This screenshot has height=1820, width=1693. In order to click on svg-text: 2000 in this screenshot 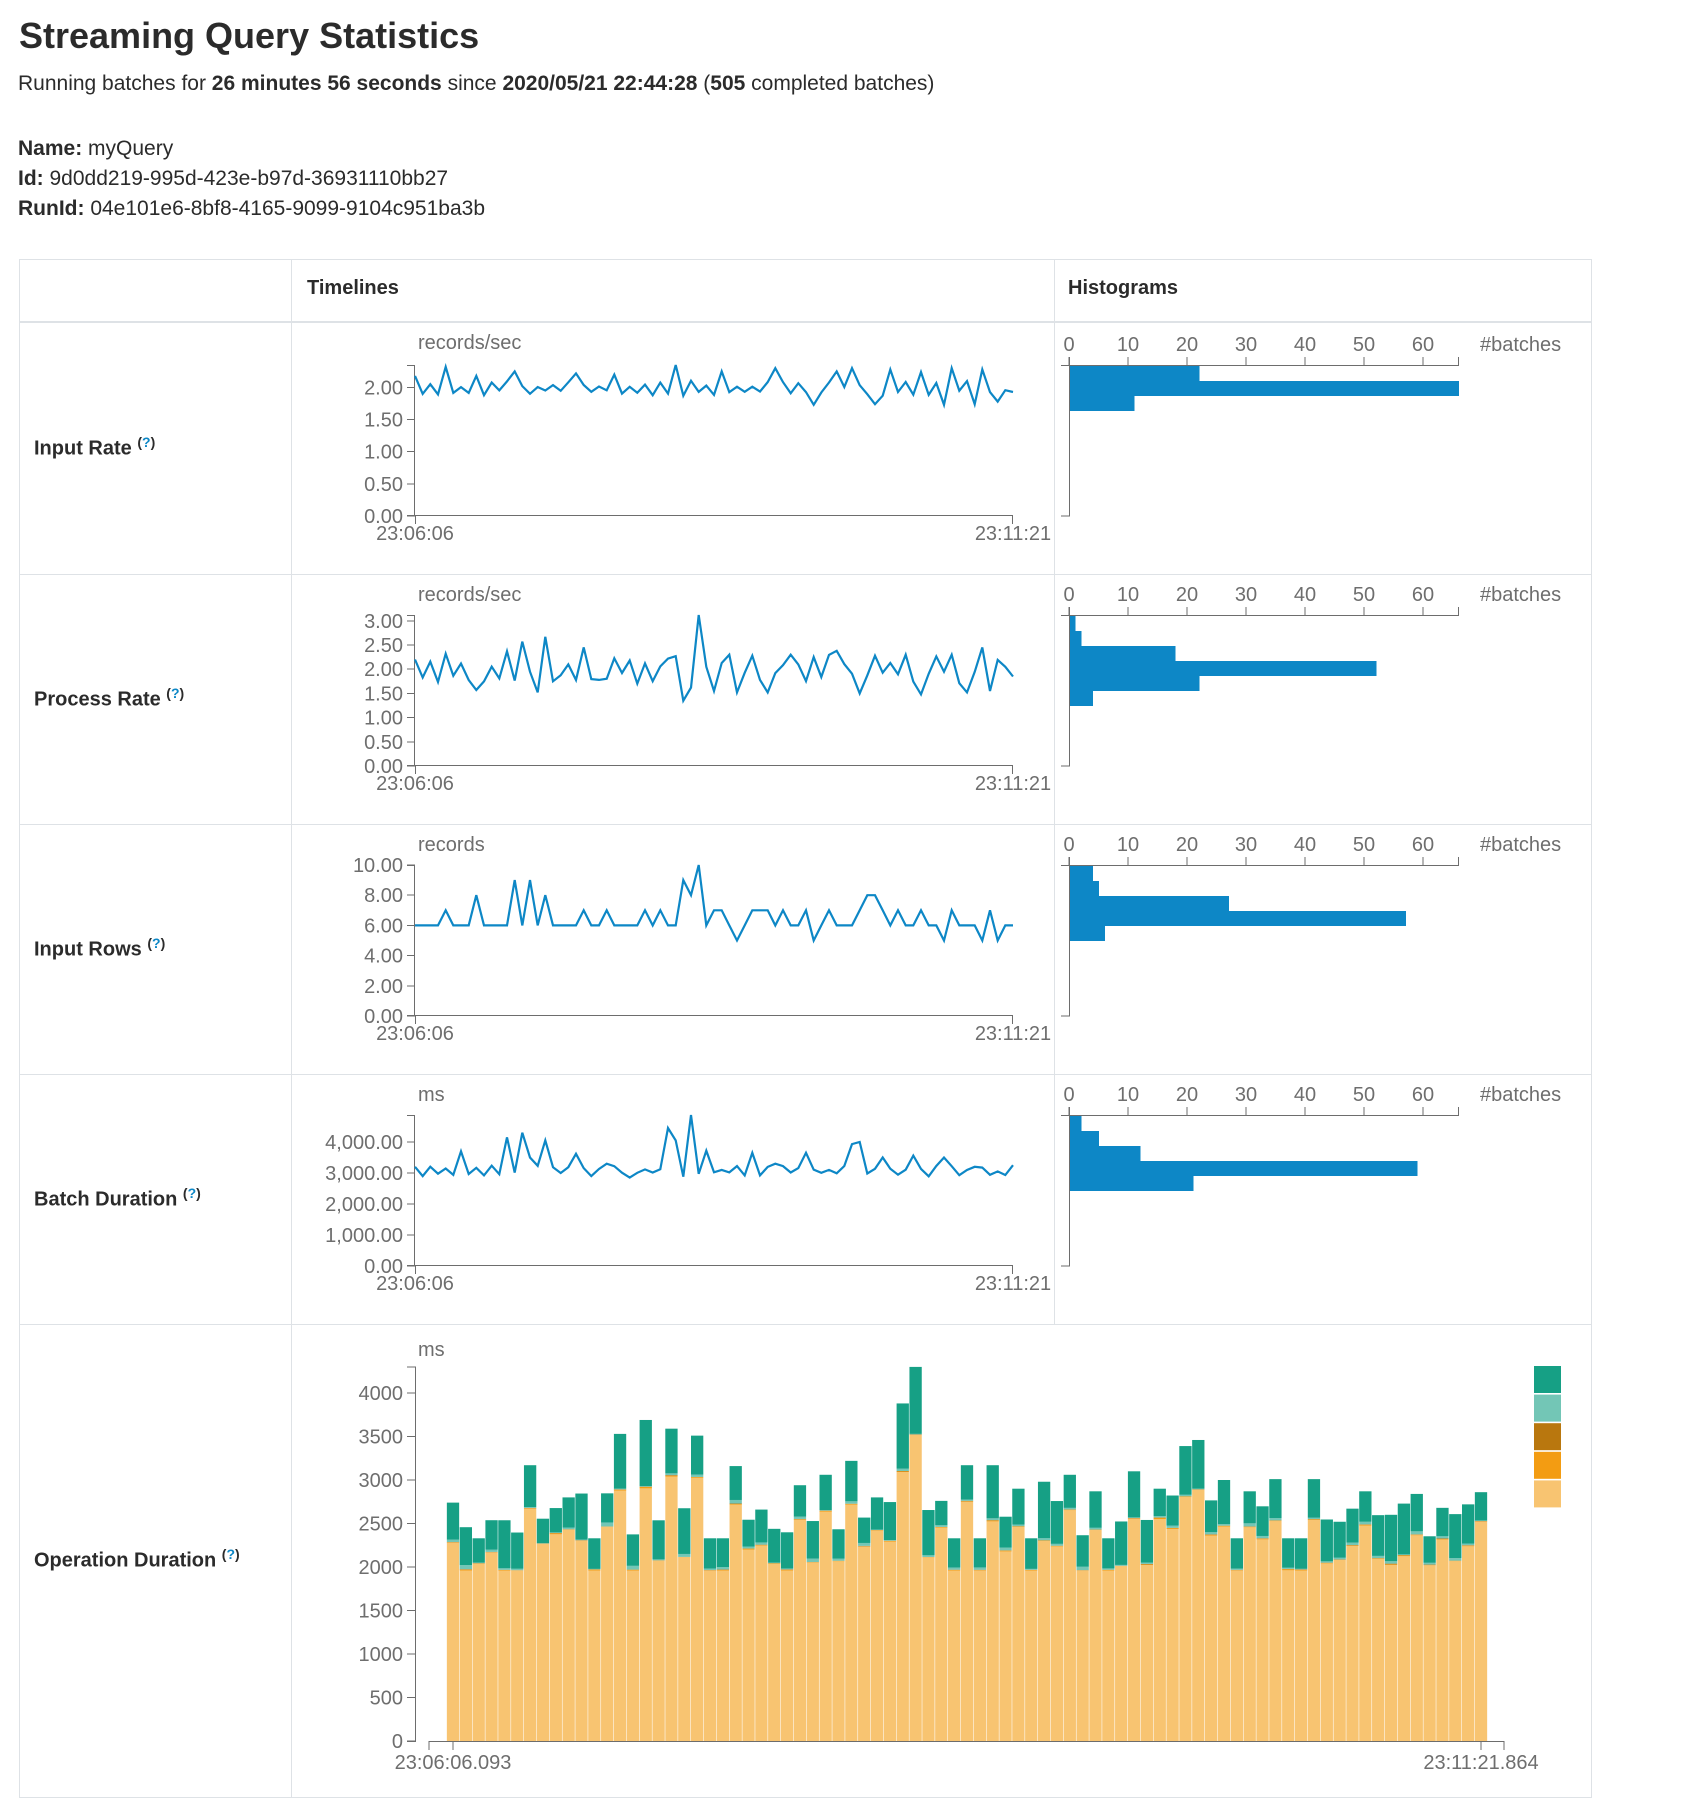, I will do `click(381, 1568)`.